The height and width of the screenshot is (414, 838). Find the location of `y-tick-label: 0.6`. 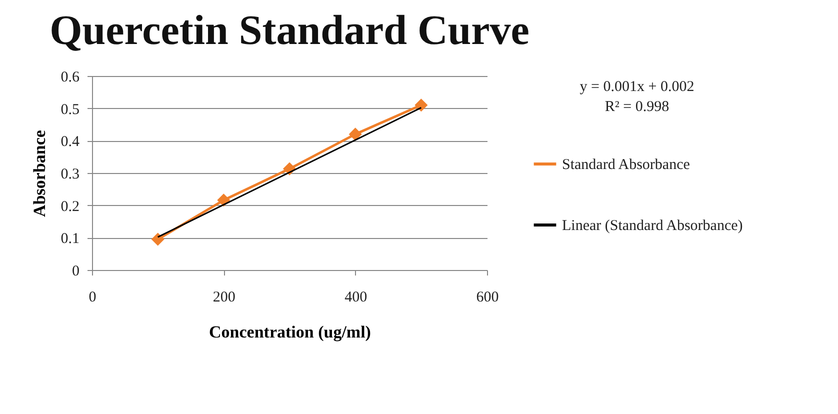

y-tick-label: 0.6 is located at coordinates (70, 78).